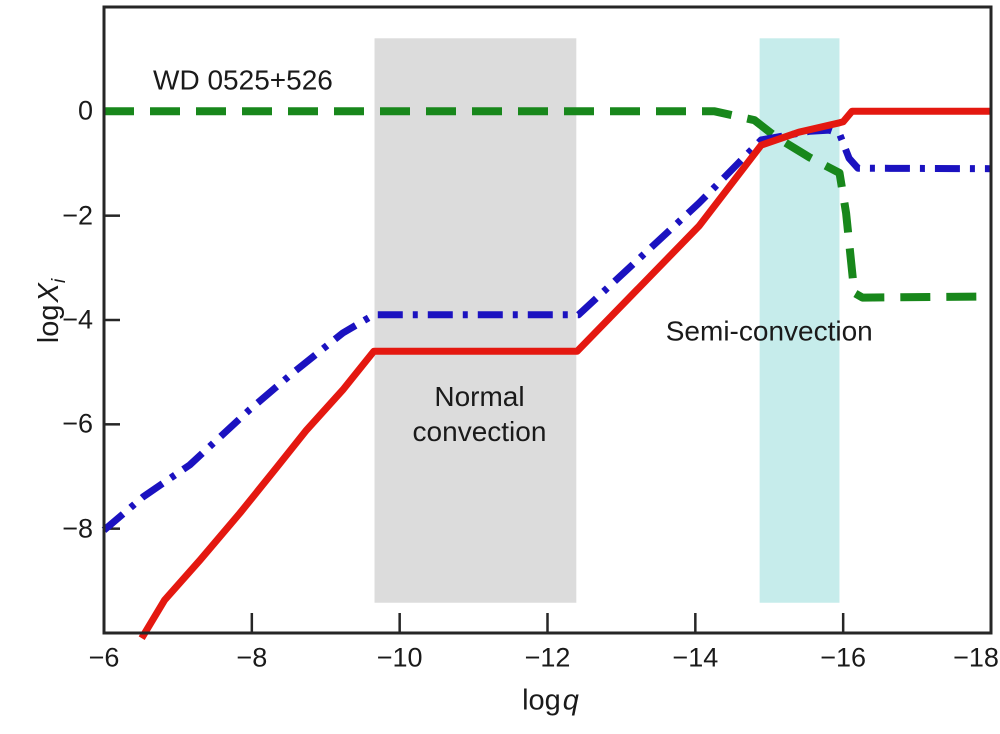 Image resolution: width=1000 pixels, height=734 pixels. Describe the element at coordinates (547, 657) in the screenshot. I see `x-tick-label: −12` at that location.